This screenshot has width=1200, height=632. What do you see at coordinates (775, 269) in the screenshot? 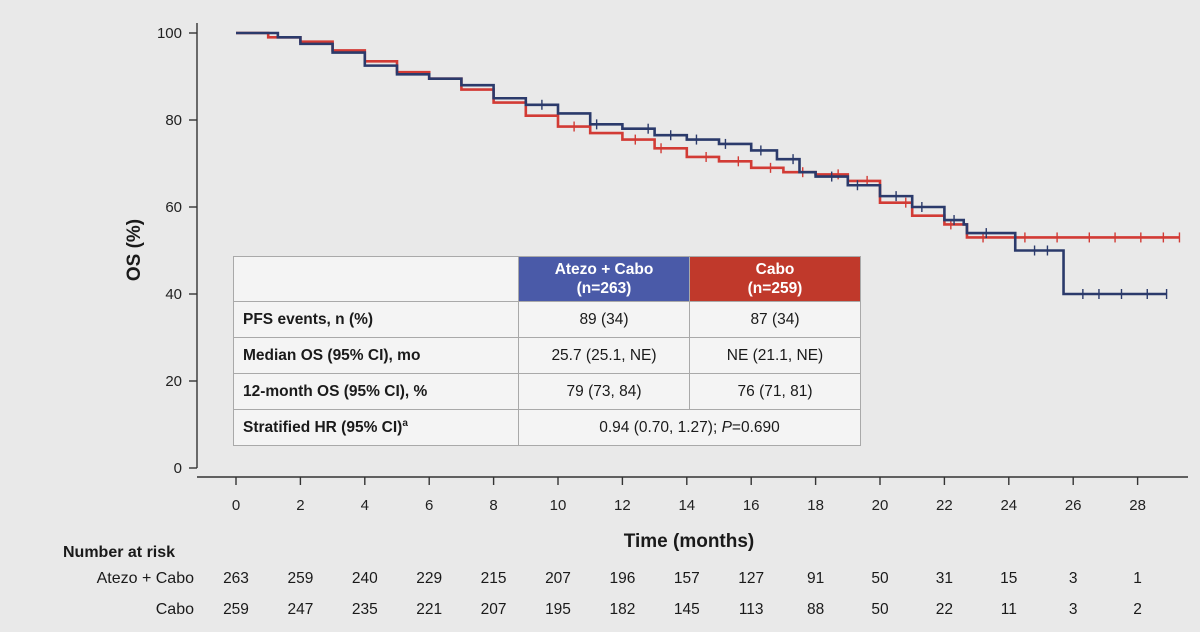
I see `arm2-name: Cabo` at bounding box center [775, 269].